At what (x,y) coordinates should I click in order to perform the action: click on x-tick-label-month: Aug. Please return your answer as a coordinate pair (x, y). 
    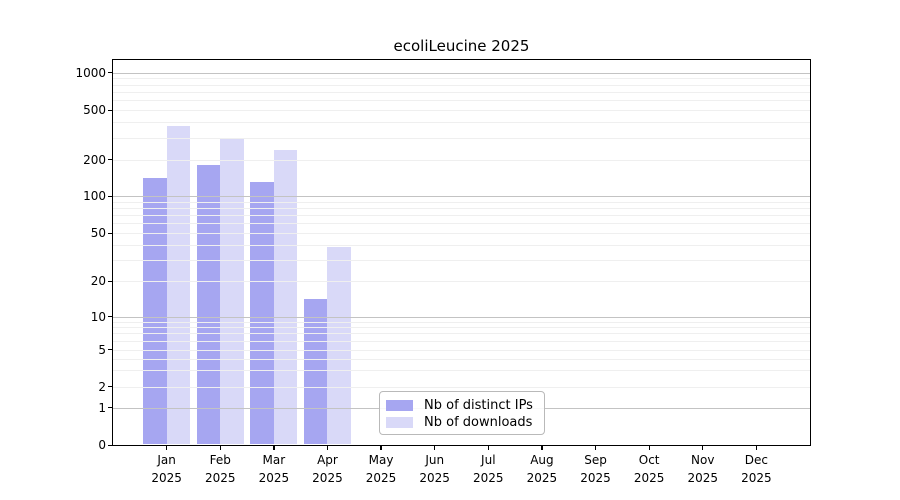
    Looking at the image, I should click on (542, 460).